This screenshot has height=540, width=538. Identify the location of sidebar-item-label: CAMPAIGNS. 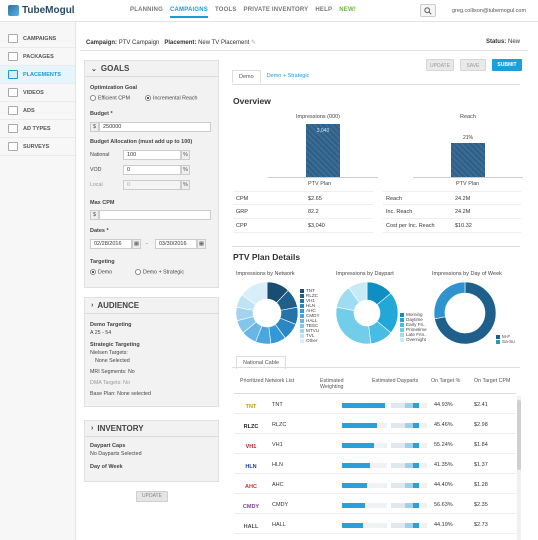
(40, 38).